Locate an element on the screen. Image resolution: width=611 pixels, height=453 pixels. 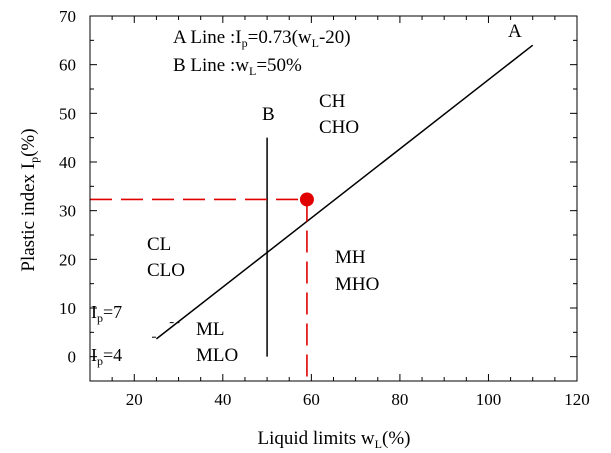
y-axis-label: Plastic index Ip(%) is located at coordinates (29, 199).